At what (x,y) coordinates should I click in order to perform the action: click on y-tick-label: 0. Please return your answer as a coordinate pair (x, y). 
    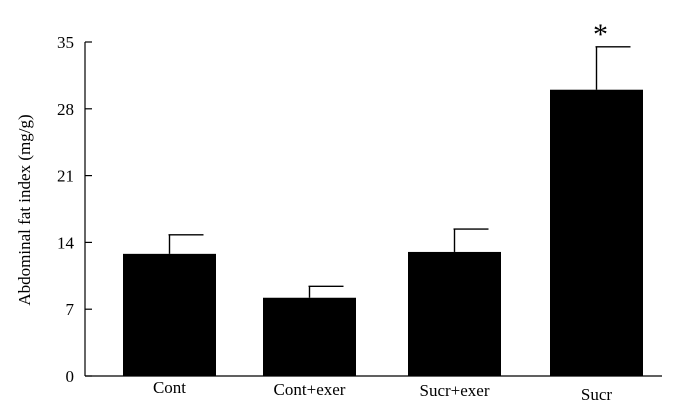
    Looking at the image, I should click on (70, 376).